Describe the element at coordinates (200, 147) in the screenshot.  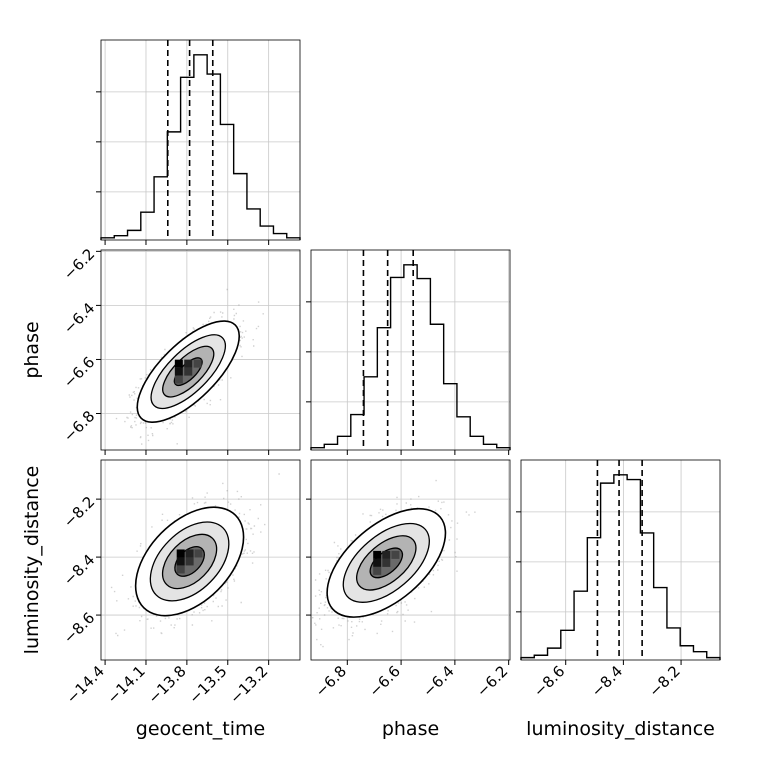
I see `hist-geocent_time` at that location.